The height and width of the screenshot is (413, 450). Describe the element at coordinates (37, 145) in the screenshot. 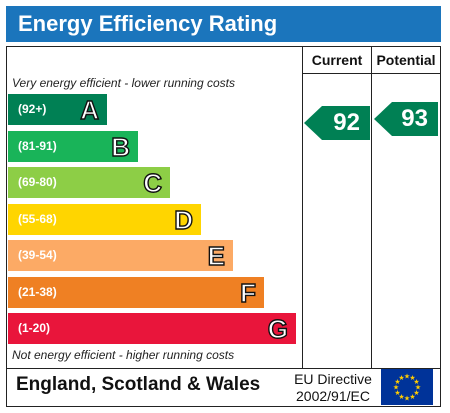

I see `band-range-label: (81-91)` at that location.